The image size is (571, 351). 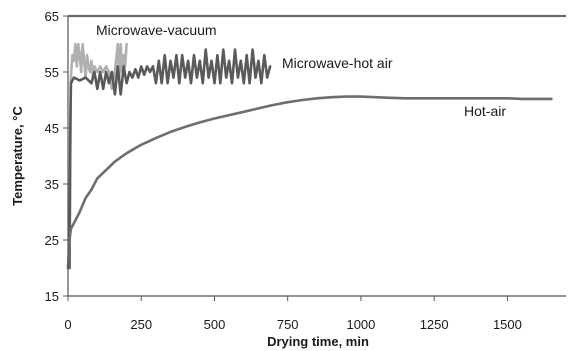 What do you see at coordinates (337, 63) in the screenshot?
I see `series-label-microwave-hot-air: Microwave-hot air` at bounding box center [337, 63].